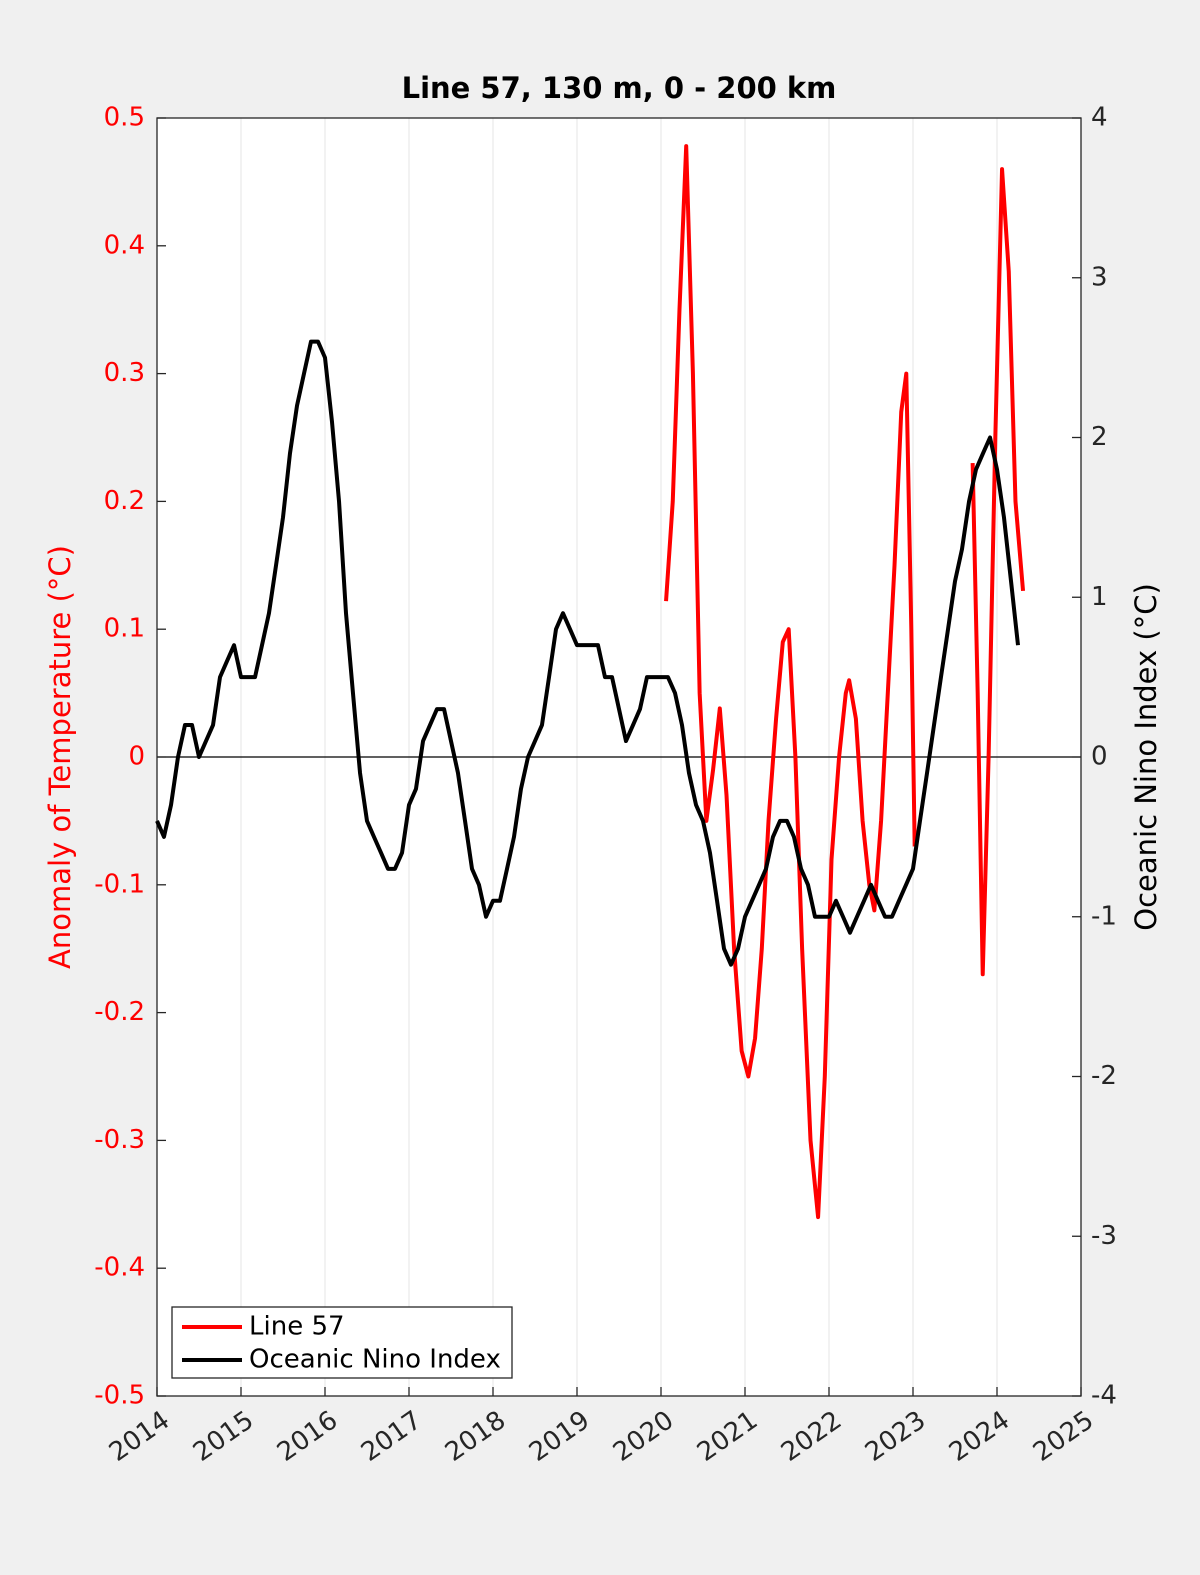 This screenshot has height=1575, width=1200. What do you see at coordinates (136, 757) in the screenshot?
I see `y-tick-label: 0` at bounding box center [136, 757].